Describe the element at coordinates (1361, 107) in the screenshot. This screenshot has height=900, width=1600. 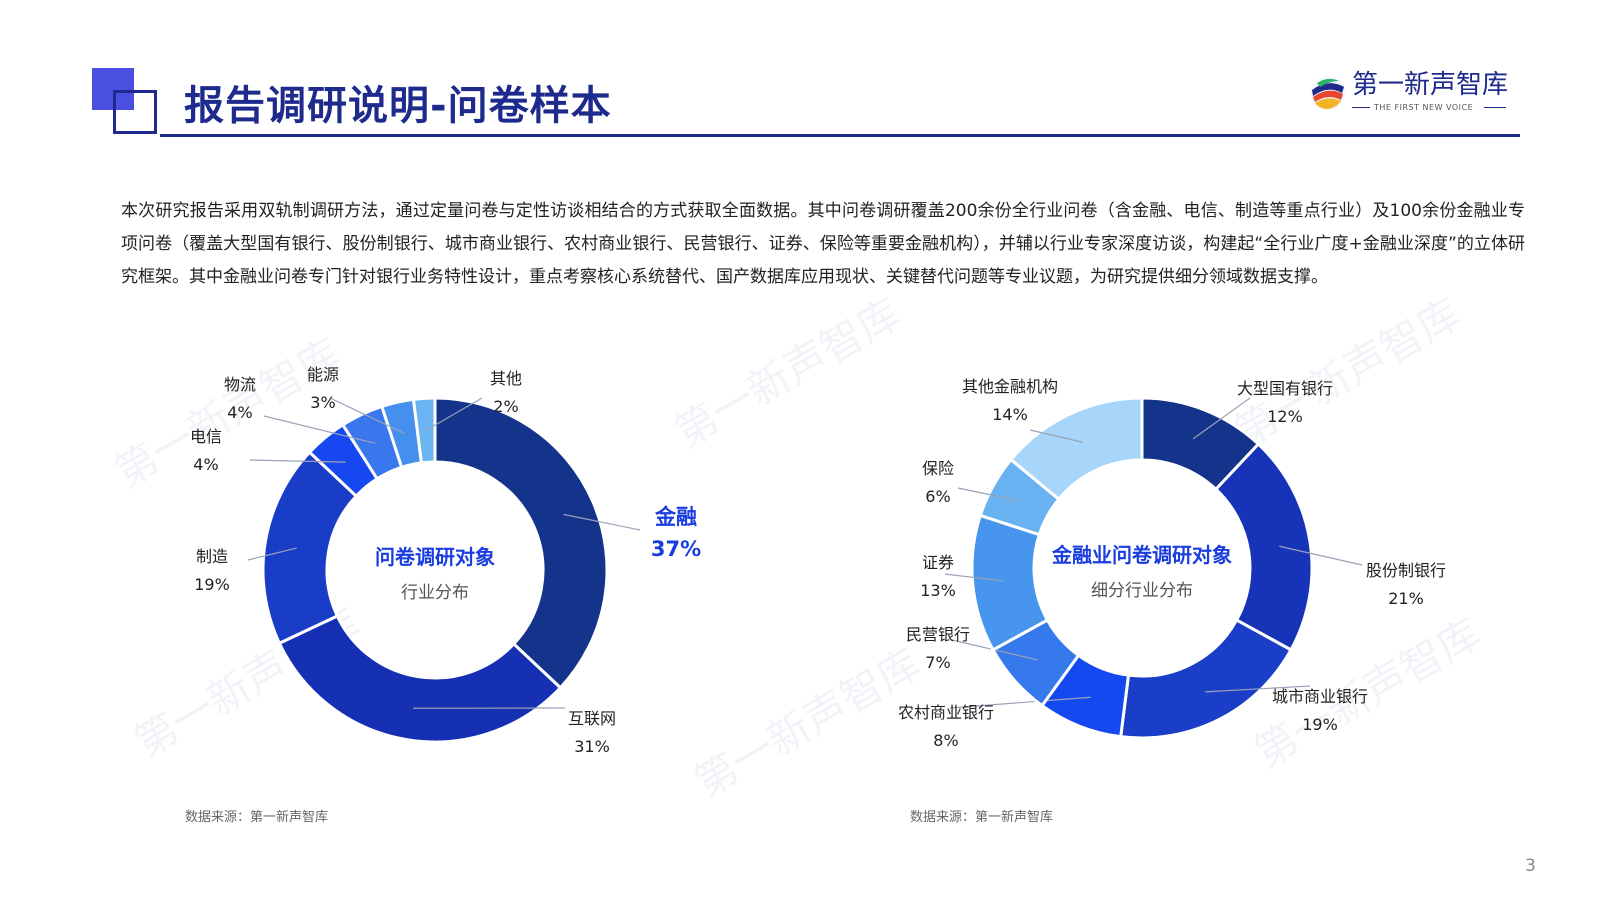
I see `logo-line-left` at that location.